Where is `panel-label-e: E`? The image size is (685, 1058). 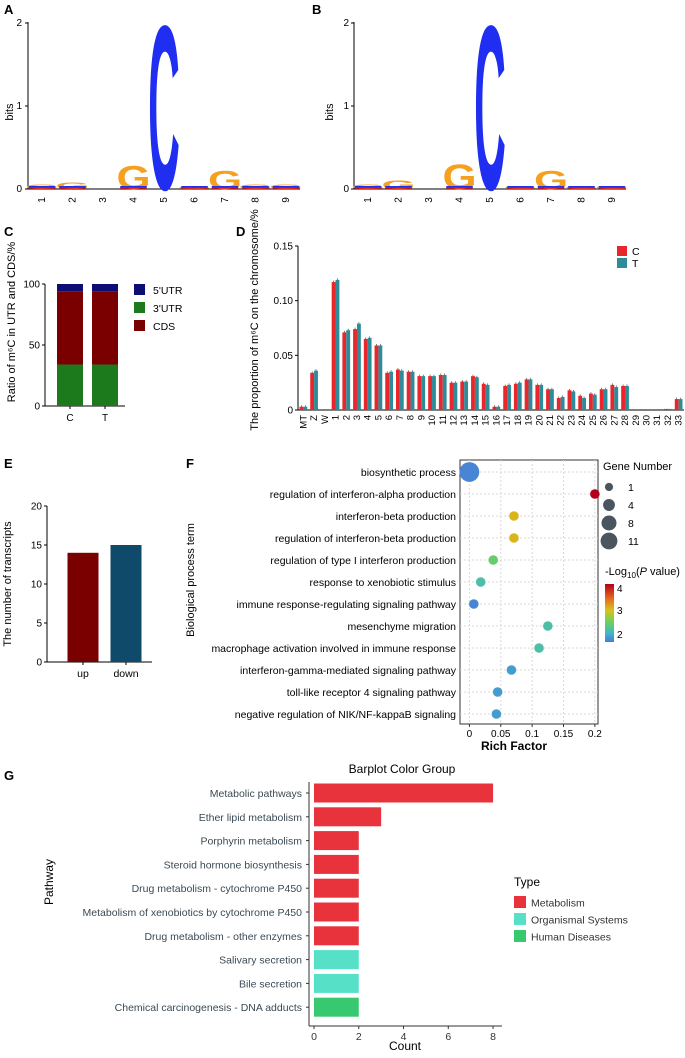
panel-label-e: E is located at coordinates (8, 463).